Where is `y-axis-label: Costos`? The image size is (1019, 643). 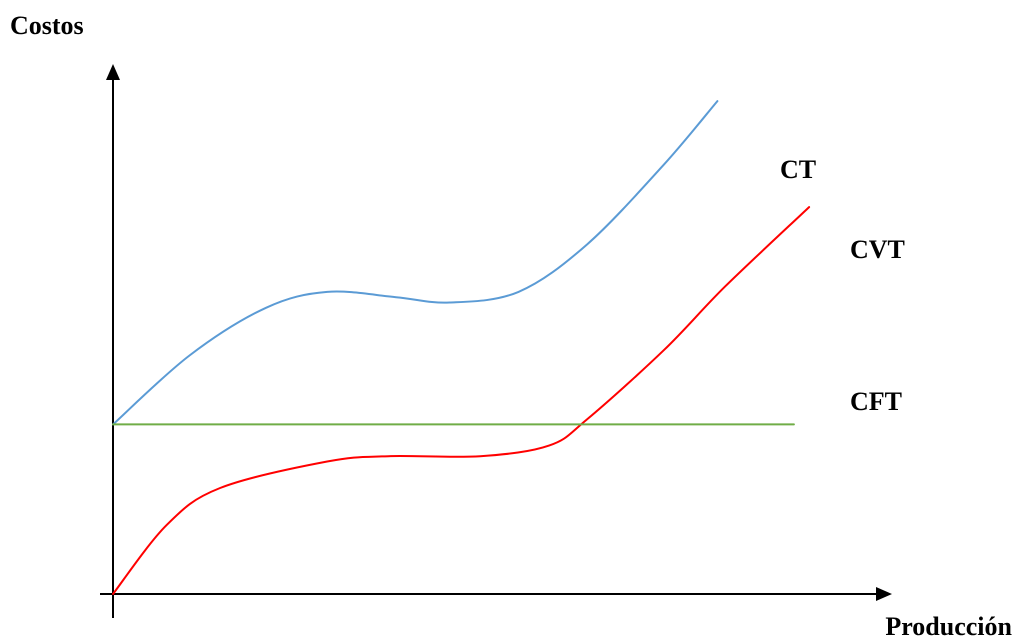
y-axis-label: Costos is located at coordinates (47, 25).